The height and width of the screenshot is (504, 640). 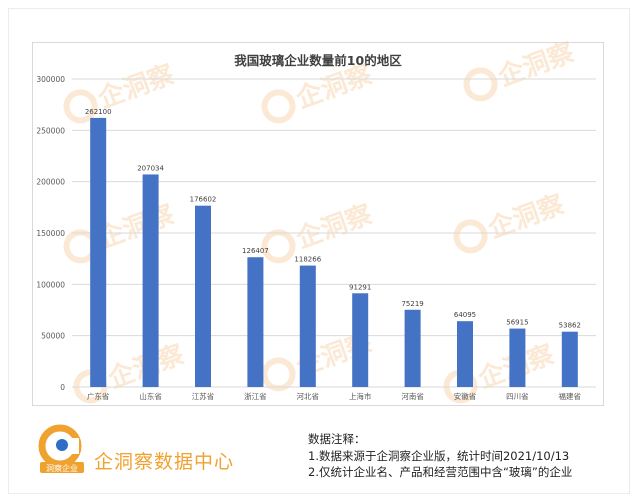 What do you see at coordinates (465, 315) in the screenshot?
I see `data-label: 64095` at bounding box center [465, 315].